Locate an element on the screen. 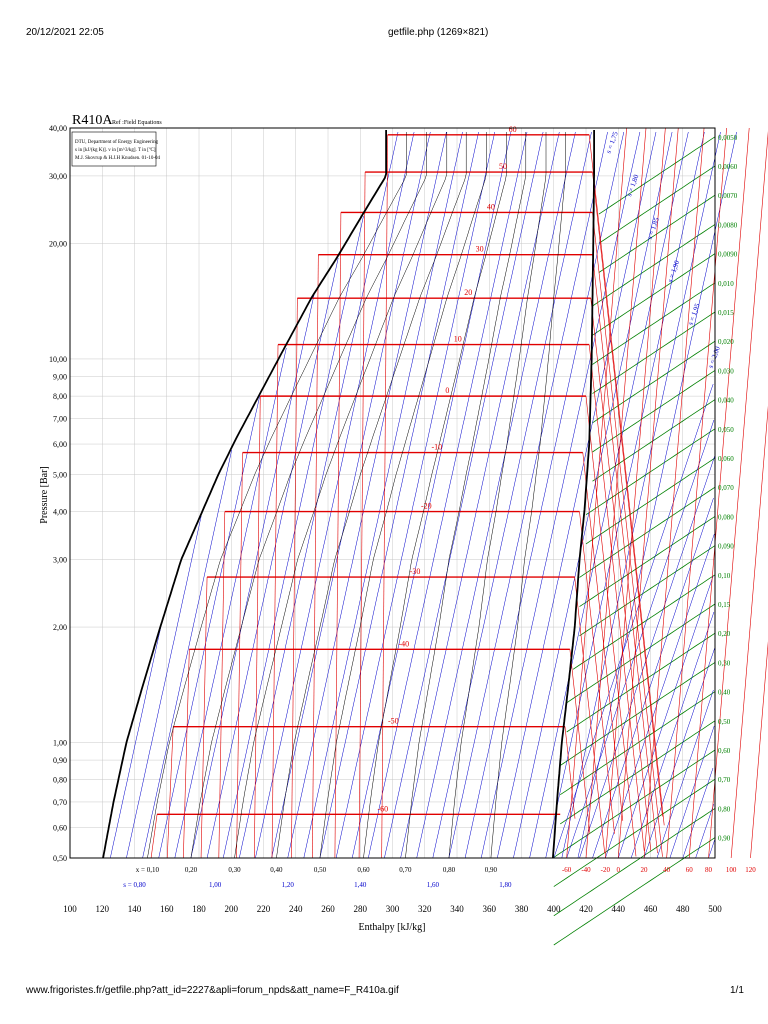 The width and height of the screenshot is (768, 1024). x-tick-label: 340 is located at coordinates (457, 909).